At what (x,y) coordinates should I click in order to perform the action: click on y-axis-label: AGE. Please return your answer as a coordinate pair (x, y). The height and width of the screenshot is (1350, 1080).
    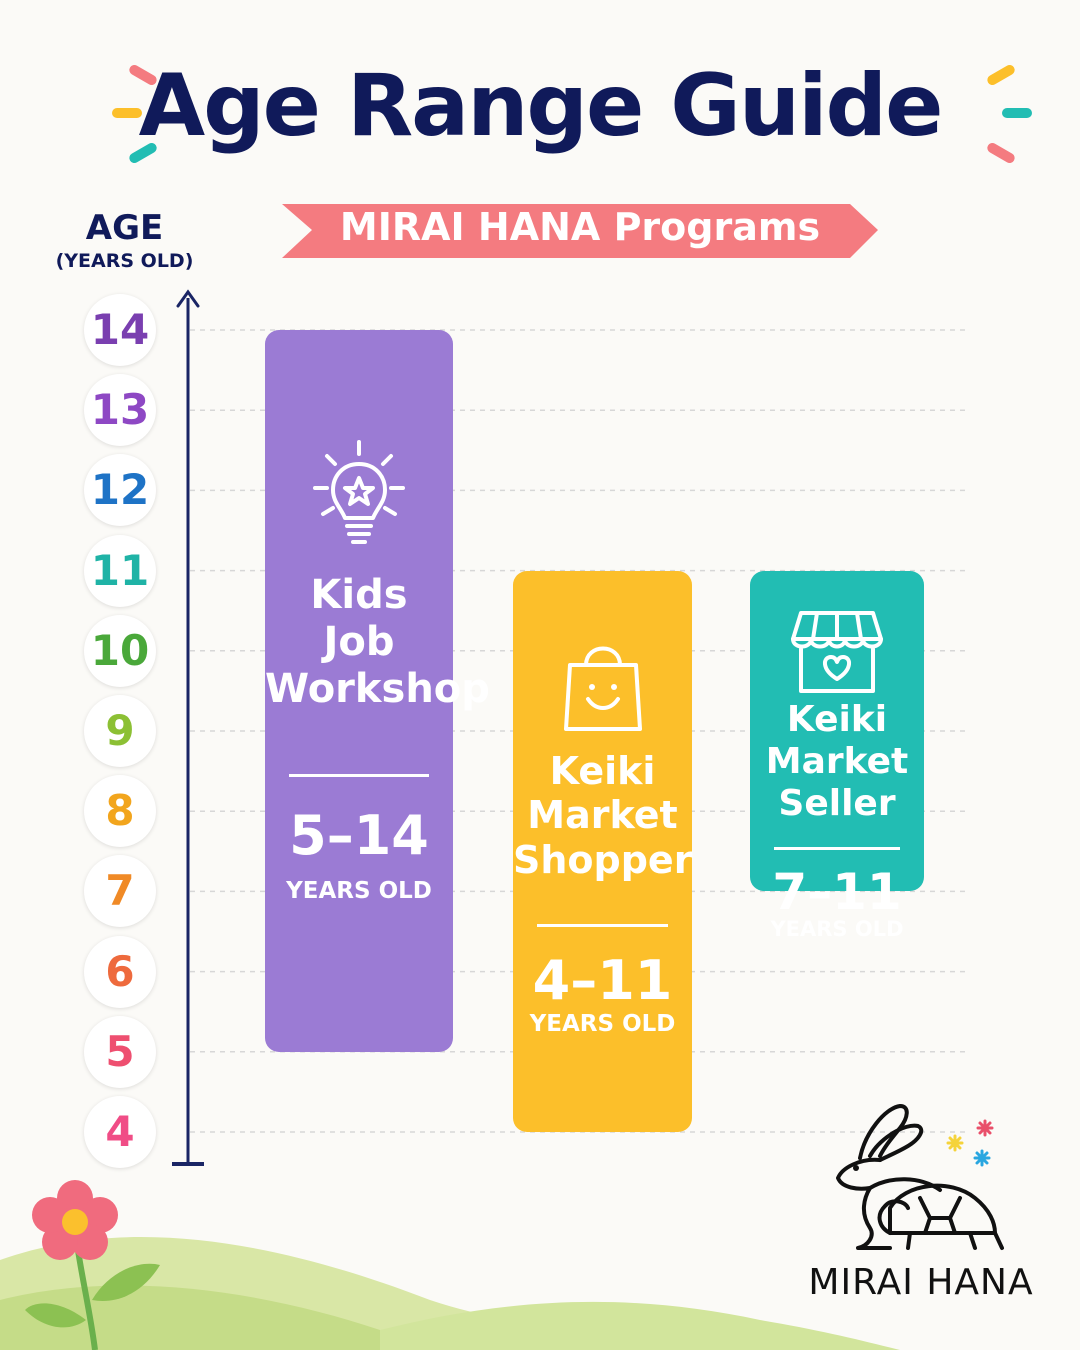
    Looking at the image, I should click on (124, 228).